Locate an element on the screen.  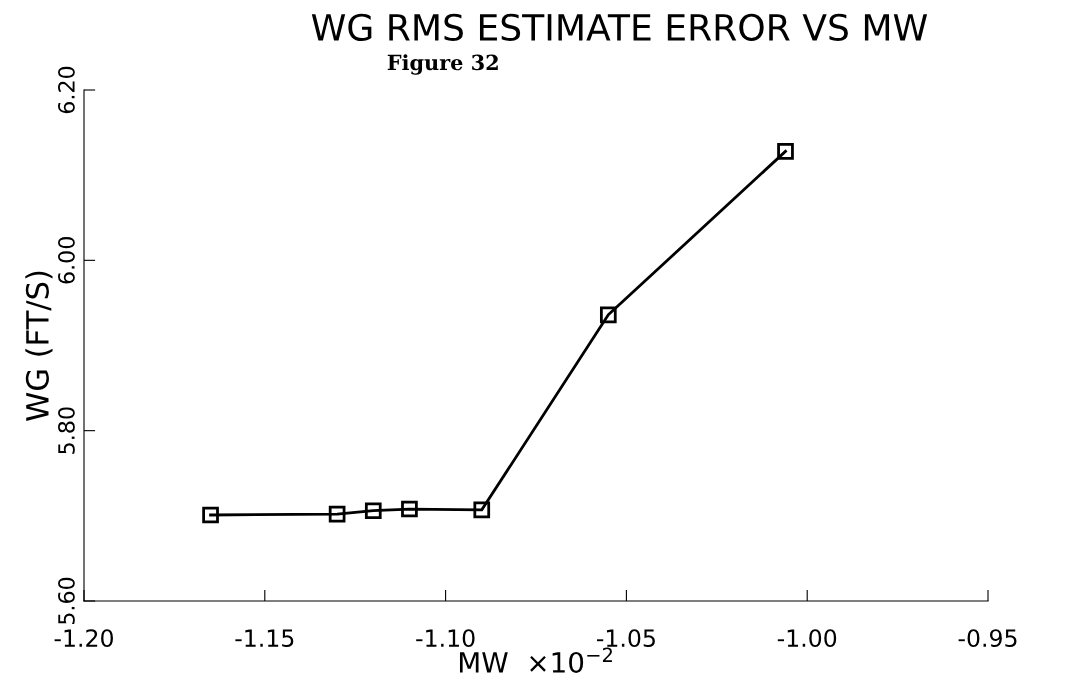
x-tick-label: -1.05 is located at coordinates (626, 638).